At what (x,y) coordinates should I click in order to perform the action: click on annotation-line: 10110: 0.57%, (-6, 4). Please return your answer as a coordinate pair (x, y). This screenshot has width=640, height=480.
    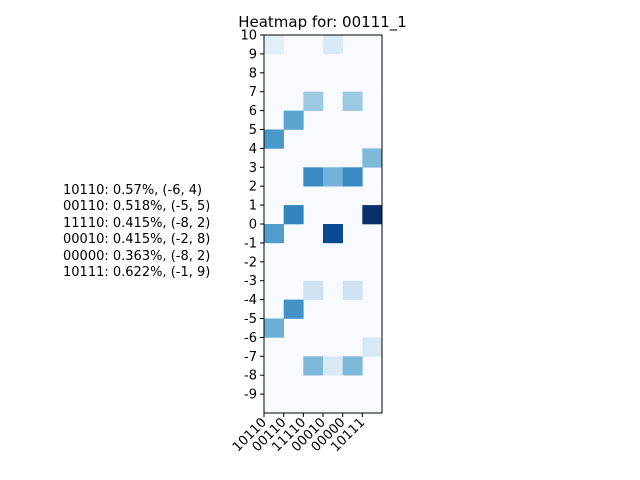
    Looking at the image, I should click on (133, 190).